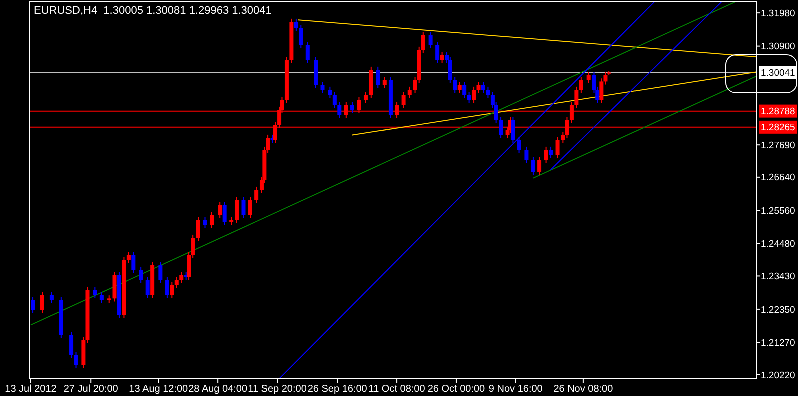 The image size is (798, 396). What do you see at coordinates (778, 310) in the screenshot?
I see `y-tick-label: 1.22350` at bounding box center [778, 310].